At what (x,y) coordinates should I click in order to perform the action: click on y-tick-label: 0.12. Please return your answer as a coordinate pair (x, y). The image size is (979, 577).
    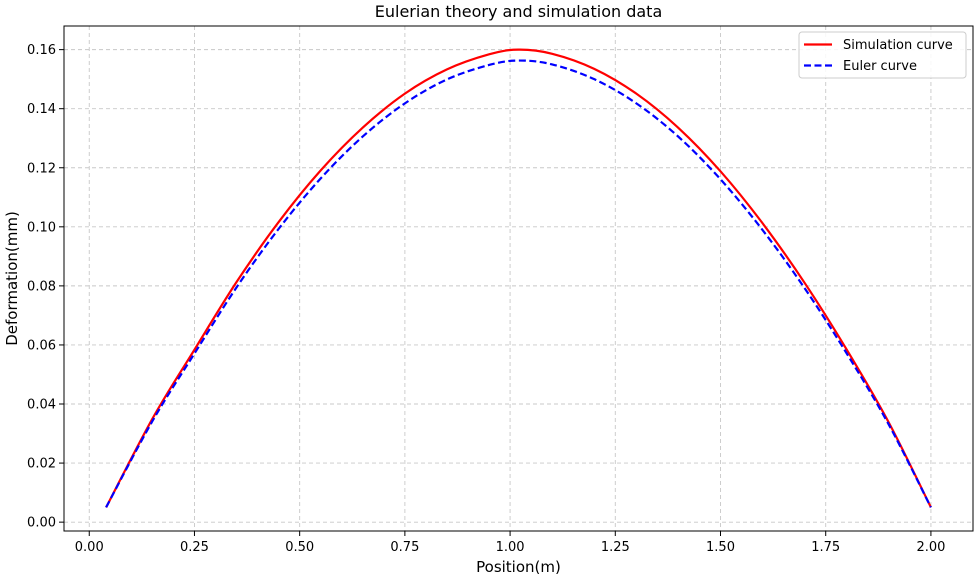
    Looking at the image, I should click on (41, 168).